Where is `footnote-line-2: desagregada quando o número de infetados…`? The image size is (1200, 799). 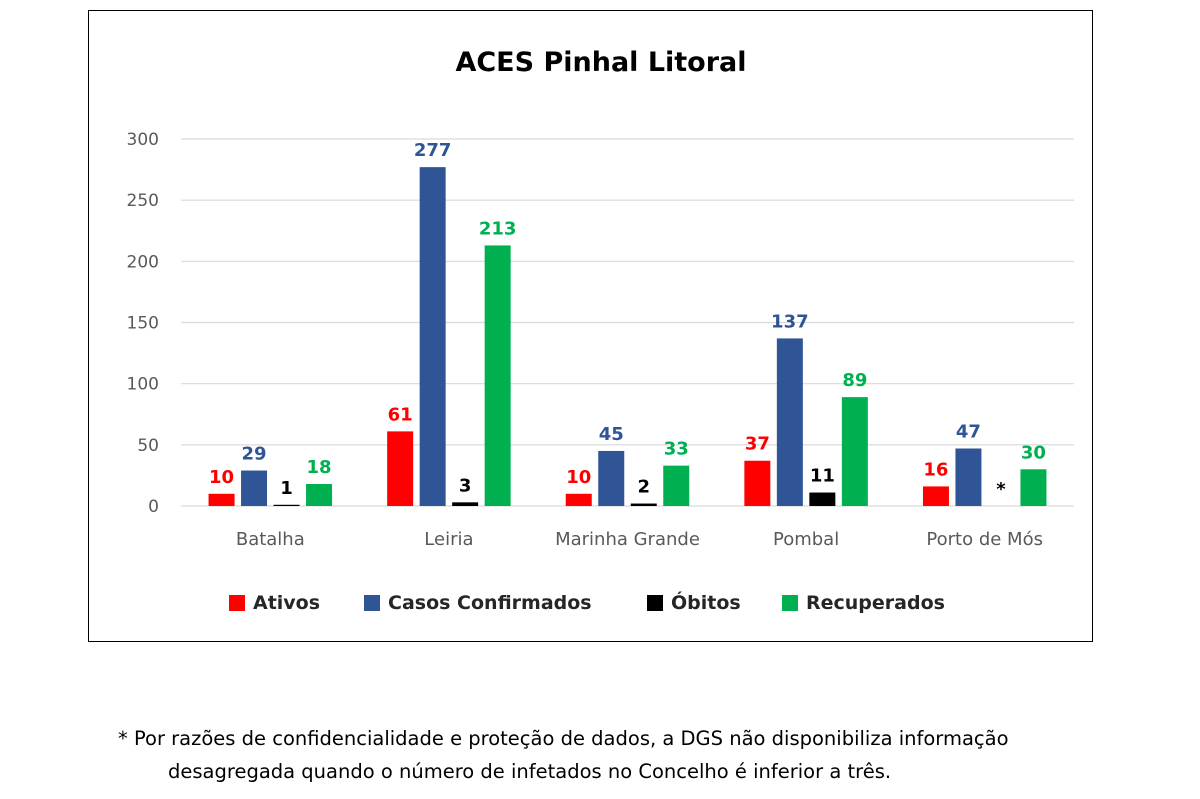
footnote-line-2: desagregada quando o número de infetados… is located at coordinates (530, 771).